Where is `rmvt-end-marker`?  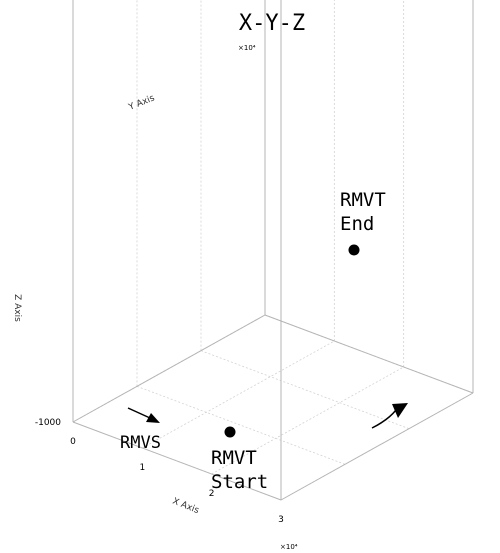
rmvt-end-marker is located at coordinates (354, 250).